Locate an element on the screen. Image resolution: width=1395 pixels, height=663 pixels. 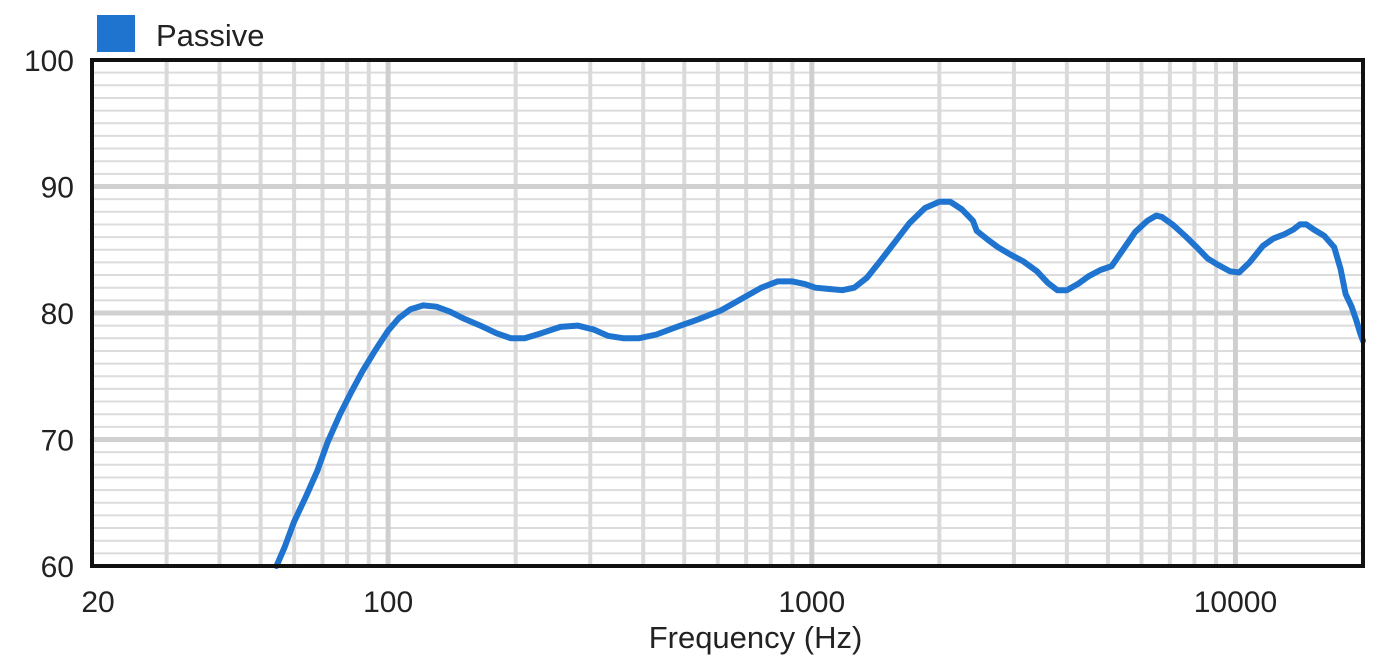
x-axis-title: Frequency (Hz) is located at coordinates (756, 637).